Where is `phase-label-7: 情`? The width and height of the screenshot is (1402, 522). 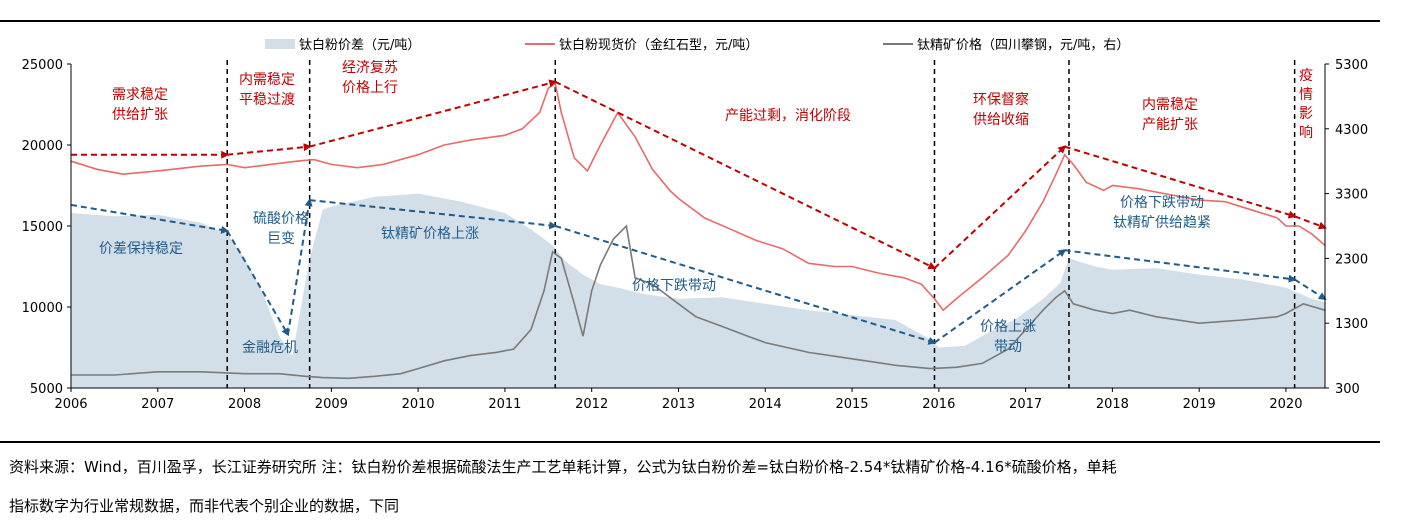 phase-label-7: 情 is located at coordinates (1306, 95).